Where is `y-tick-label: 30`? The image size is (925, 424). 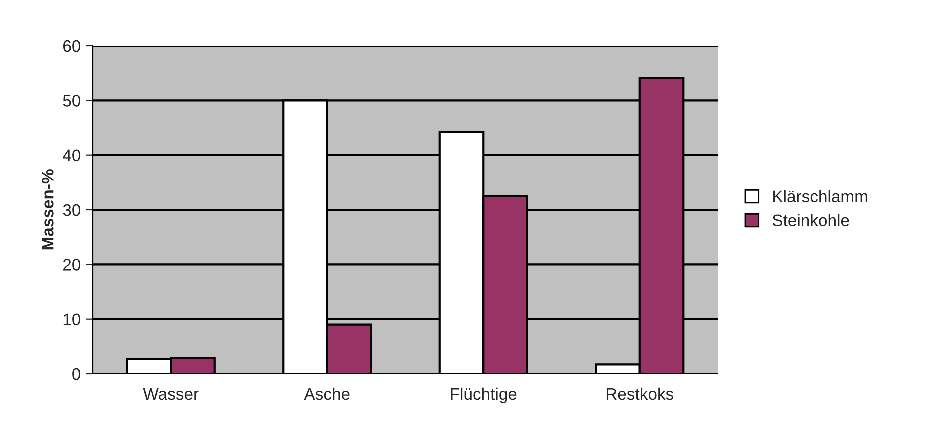 y-tick-label: 30 is located at coordinates (72, 210).